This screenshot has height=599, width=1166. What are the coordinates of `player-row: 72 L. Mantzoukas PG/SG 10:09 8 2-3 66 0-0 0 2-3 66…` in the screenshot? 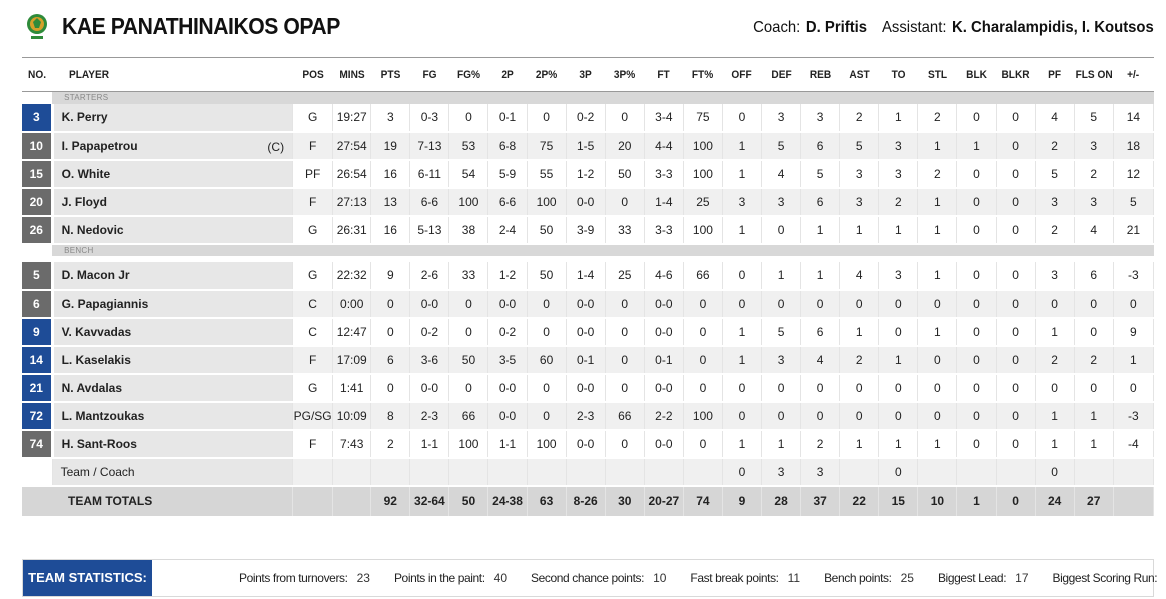 It's located at (588, 416).